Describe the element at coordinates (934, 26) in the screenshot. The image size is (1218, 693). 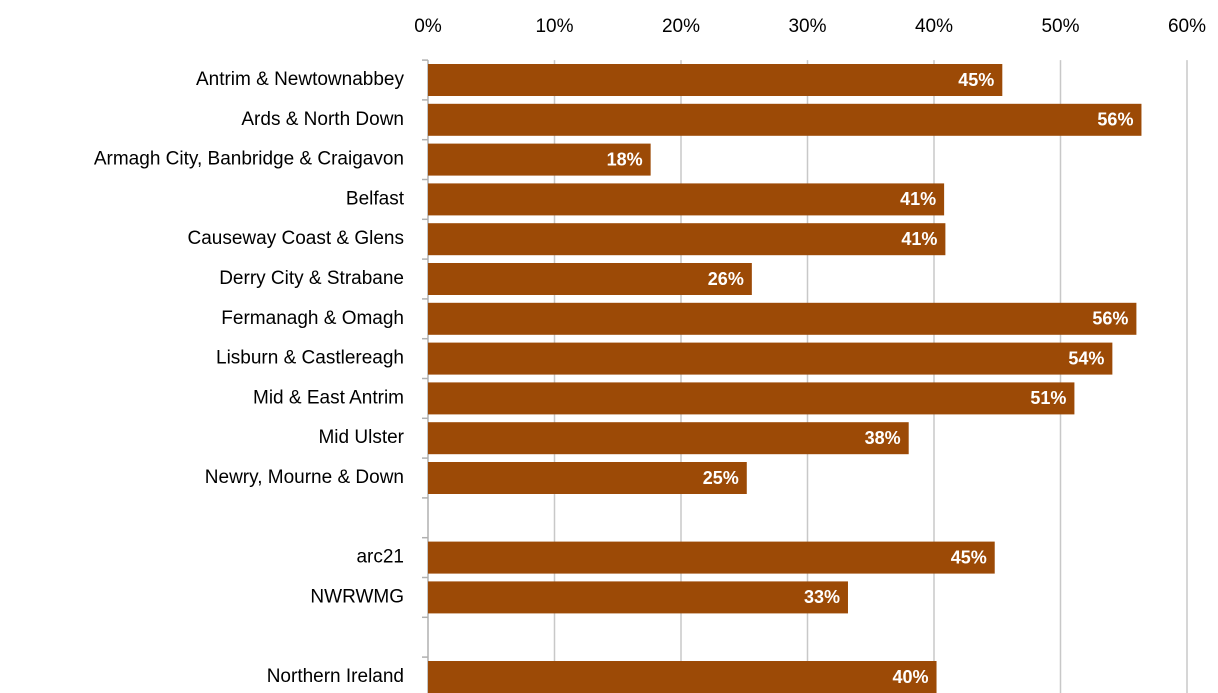
I see `x-tick-label: 40%` at that location.